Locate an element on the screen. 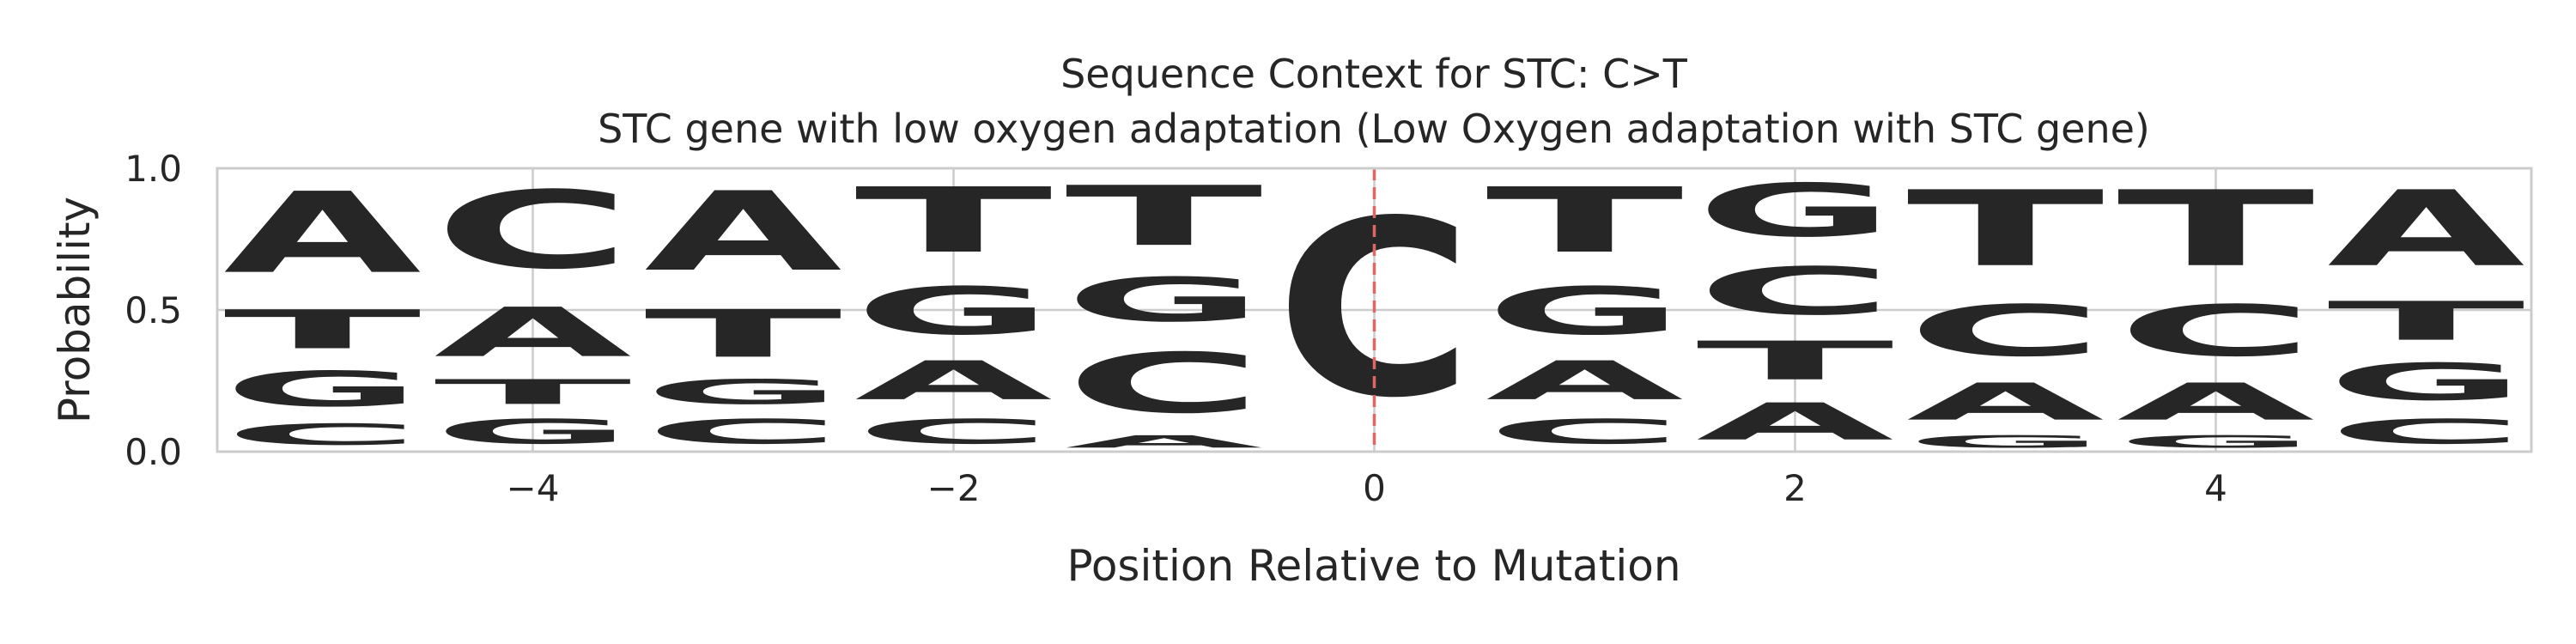  x-axis-label: Position Relative to Mutation is located at coordinates (1373, 566).